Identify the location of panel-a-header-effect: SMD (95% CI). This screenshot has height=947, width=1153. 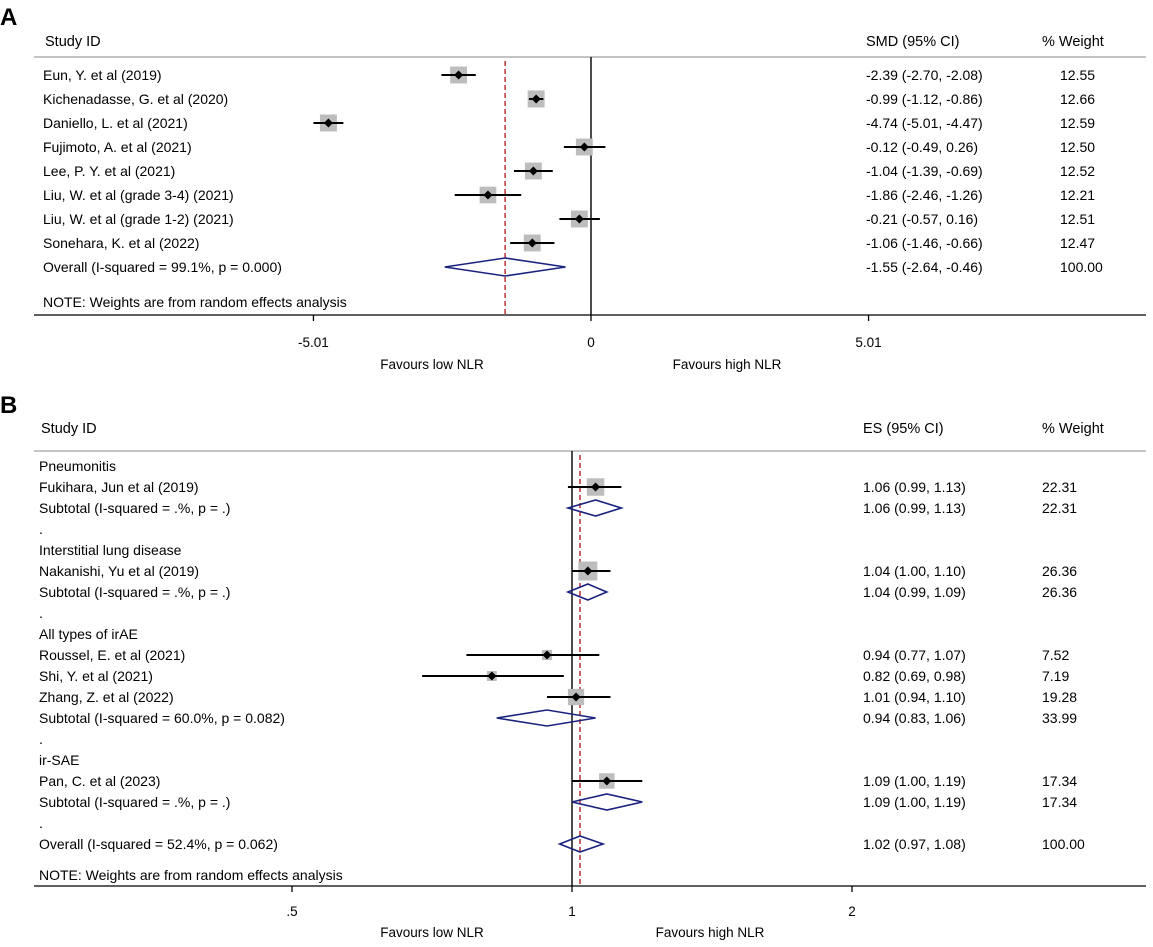
(912, 42).